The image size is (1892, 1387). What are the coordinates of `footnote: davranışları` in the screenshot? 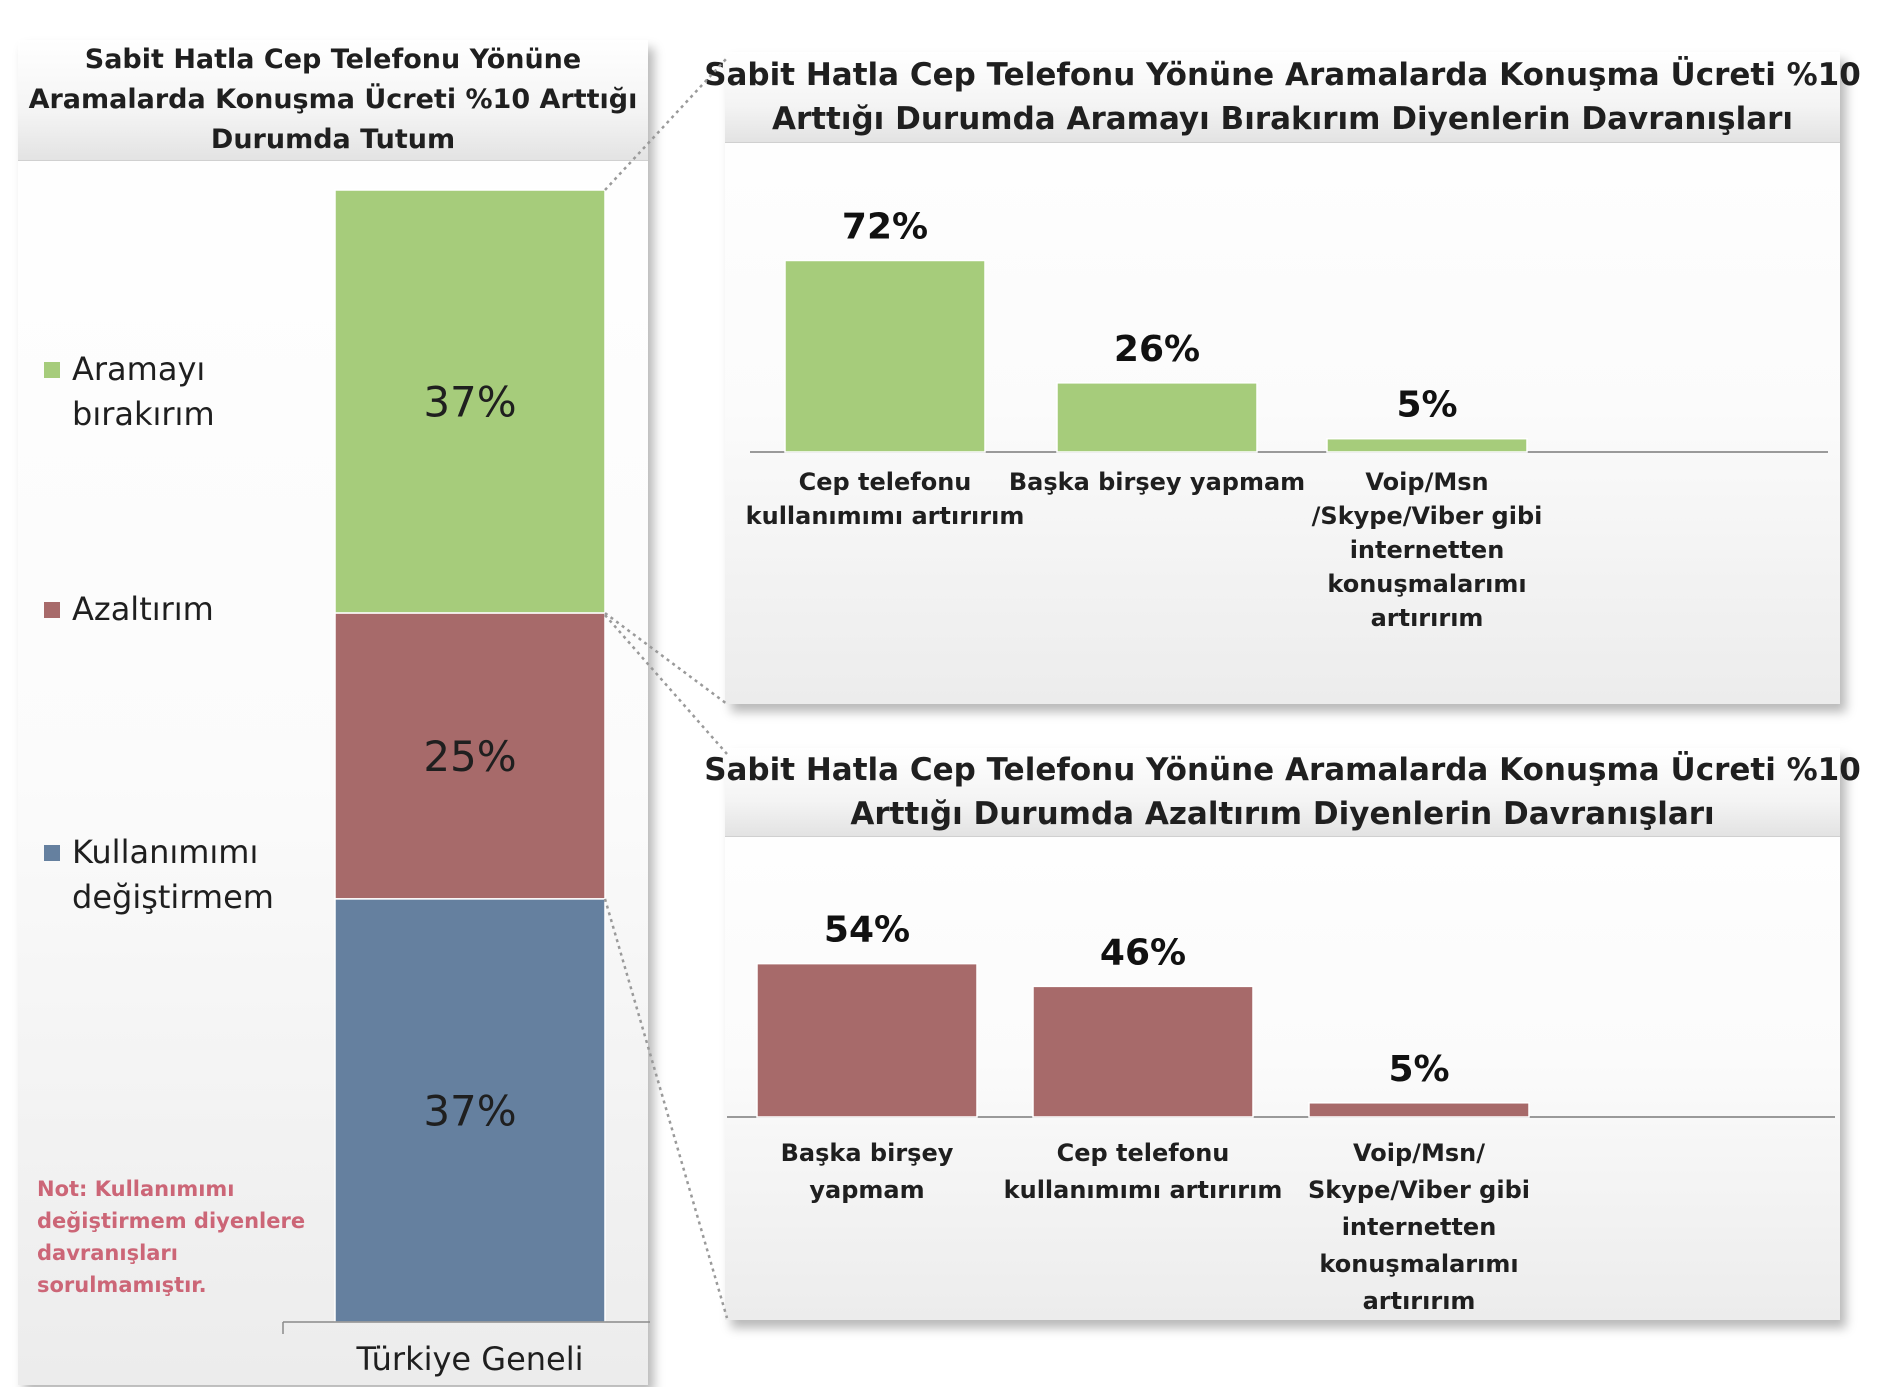 It's located at (107, 1253).